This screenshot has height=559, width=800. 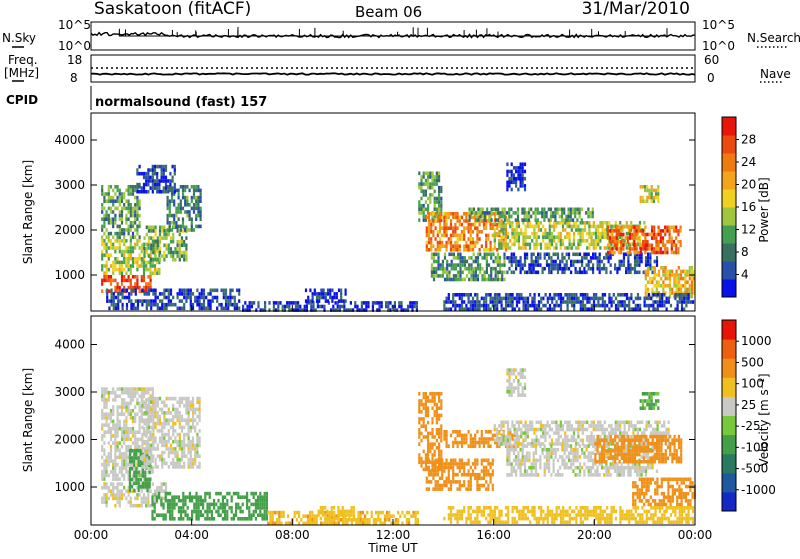 I want to click on power-colorbar-tick-label: 8, so click(x=745, y=252).